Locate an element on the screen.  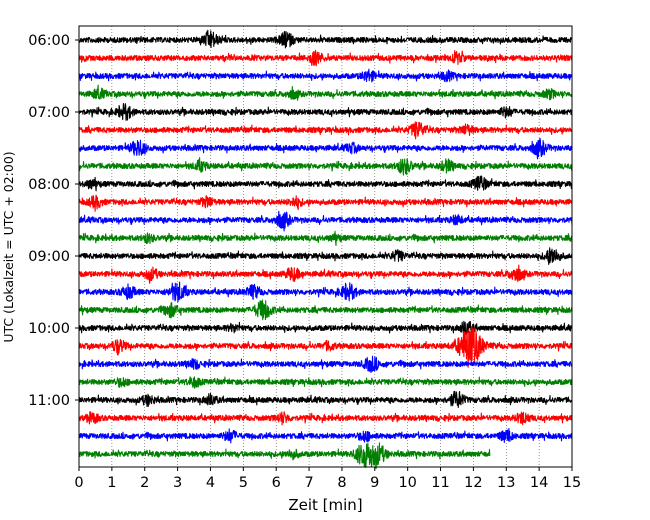
y-tick-label-0900: 09:00 is located at coordinates (49, 257).